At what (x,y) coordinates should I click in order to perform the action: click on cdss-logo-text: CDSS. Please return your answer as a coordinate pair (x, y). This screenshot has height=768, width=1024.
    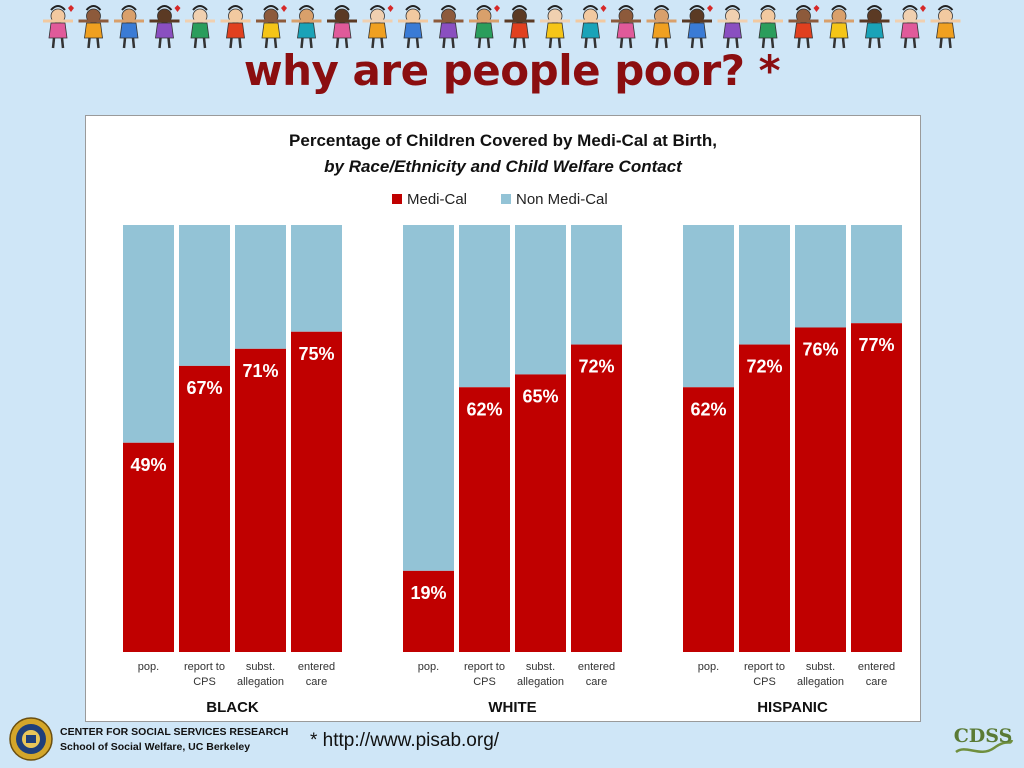
    Looking at the image, I should click on (983, 736).